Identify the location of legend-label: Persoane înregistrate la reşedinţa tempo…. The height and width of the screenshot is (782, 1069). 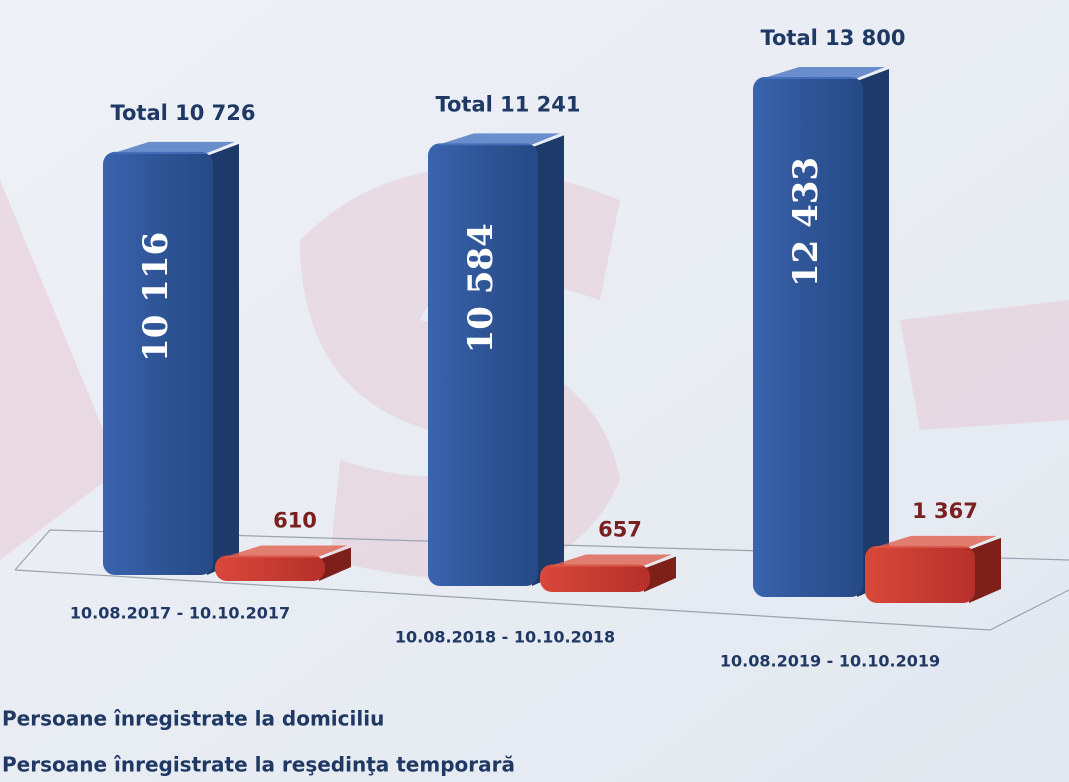
(258, 765).